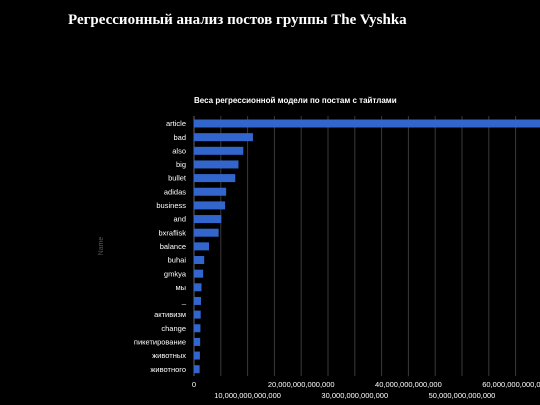  Describe the element at coordinates (180, 287) in the screenshot. I see `category-label-12: мы` at that location.